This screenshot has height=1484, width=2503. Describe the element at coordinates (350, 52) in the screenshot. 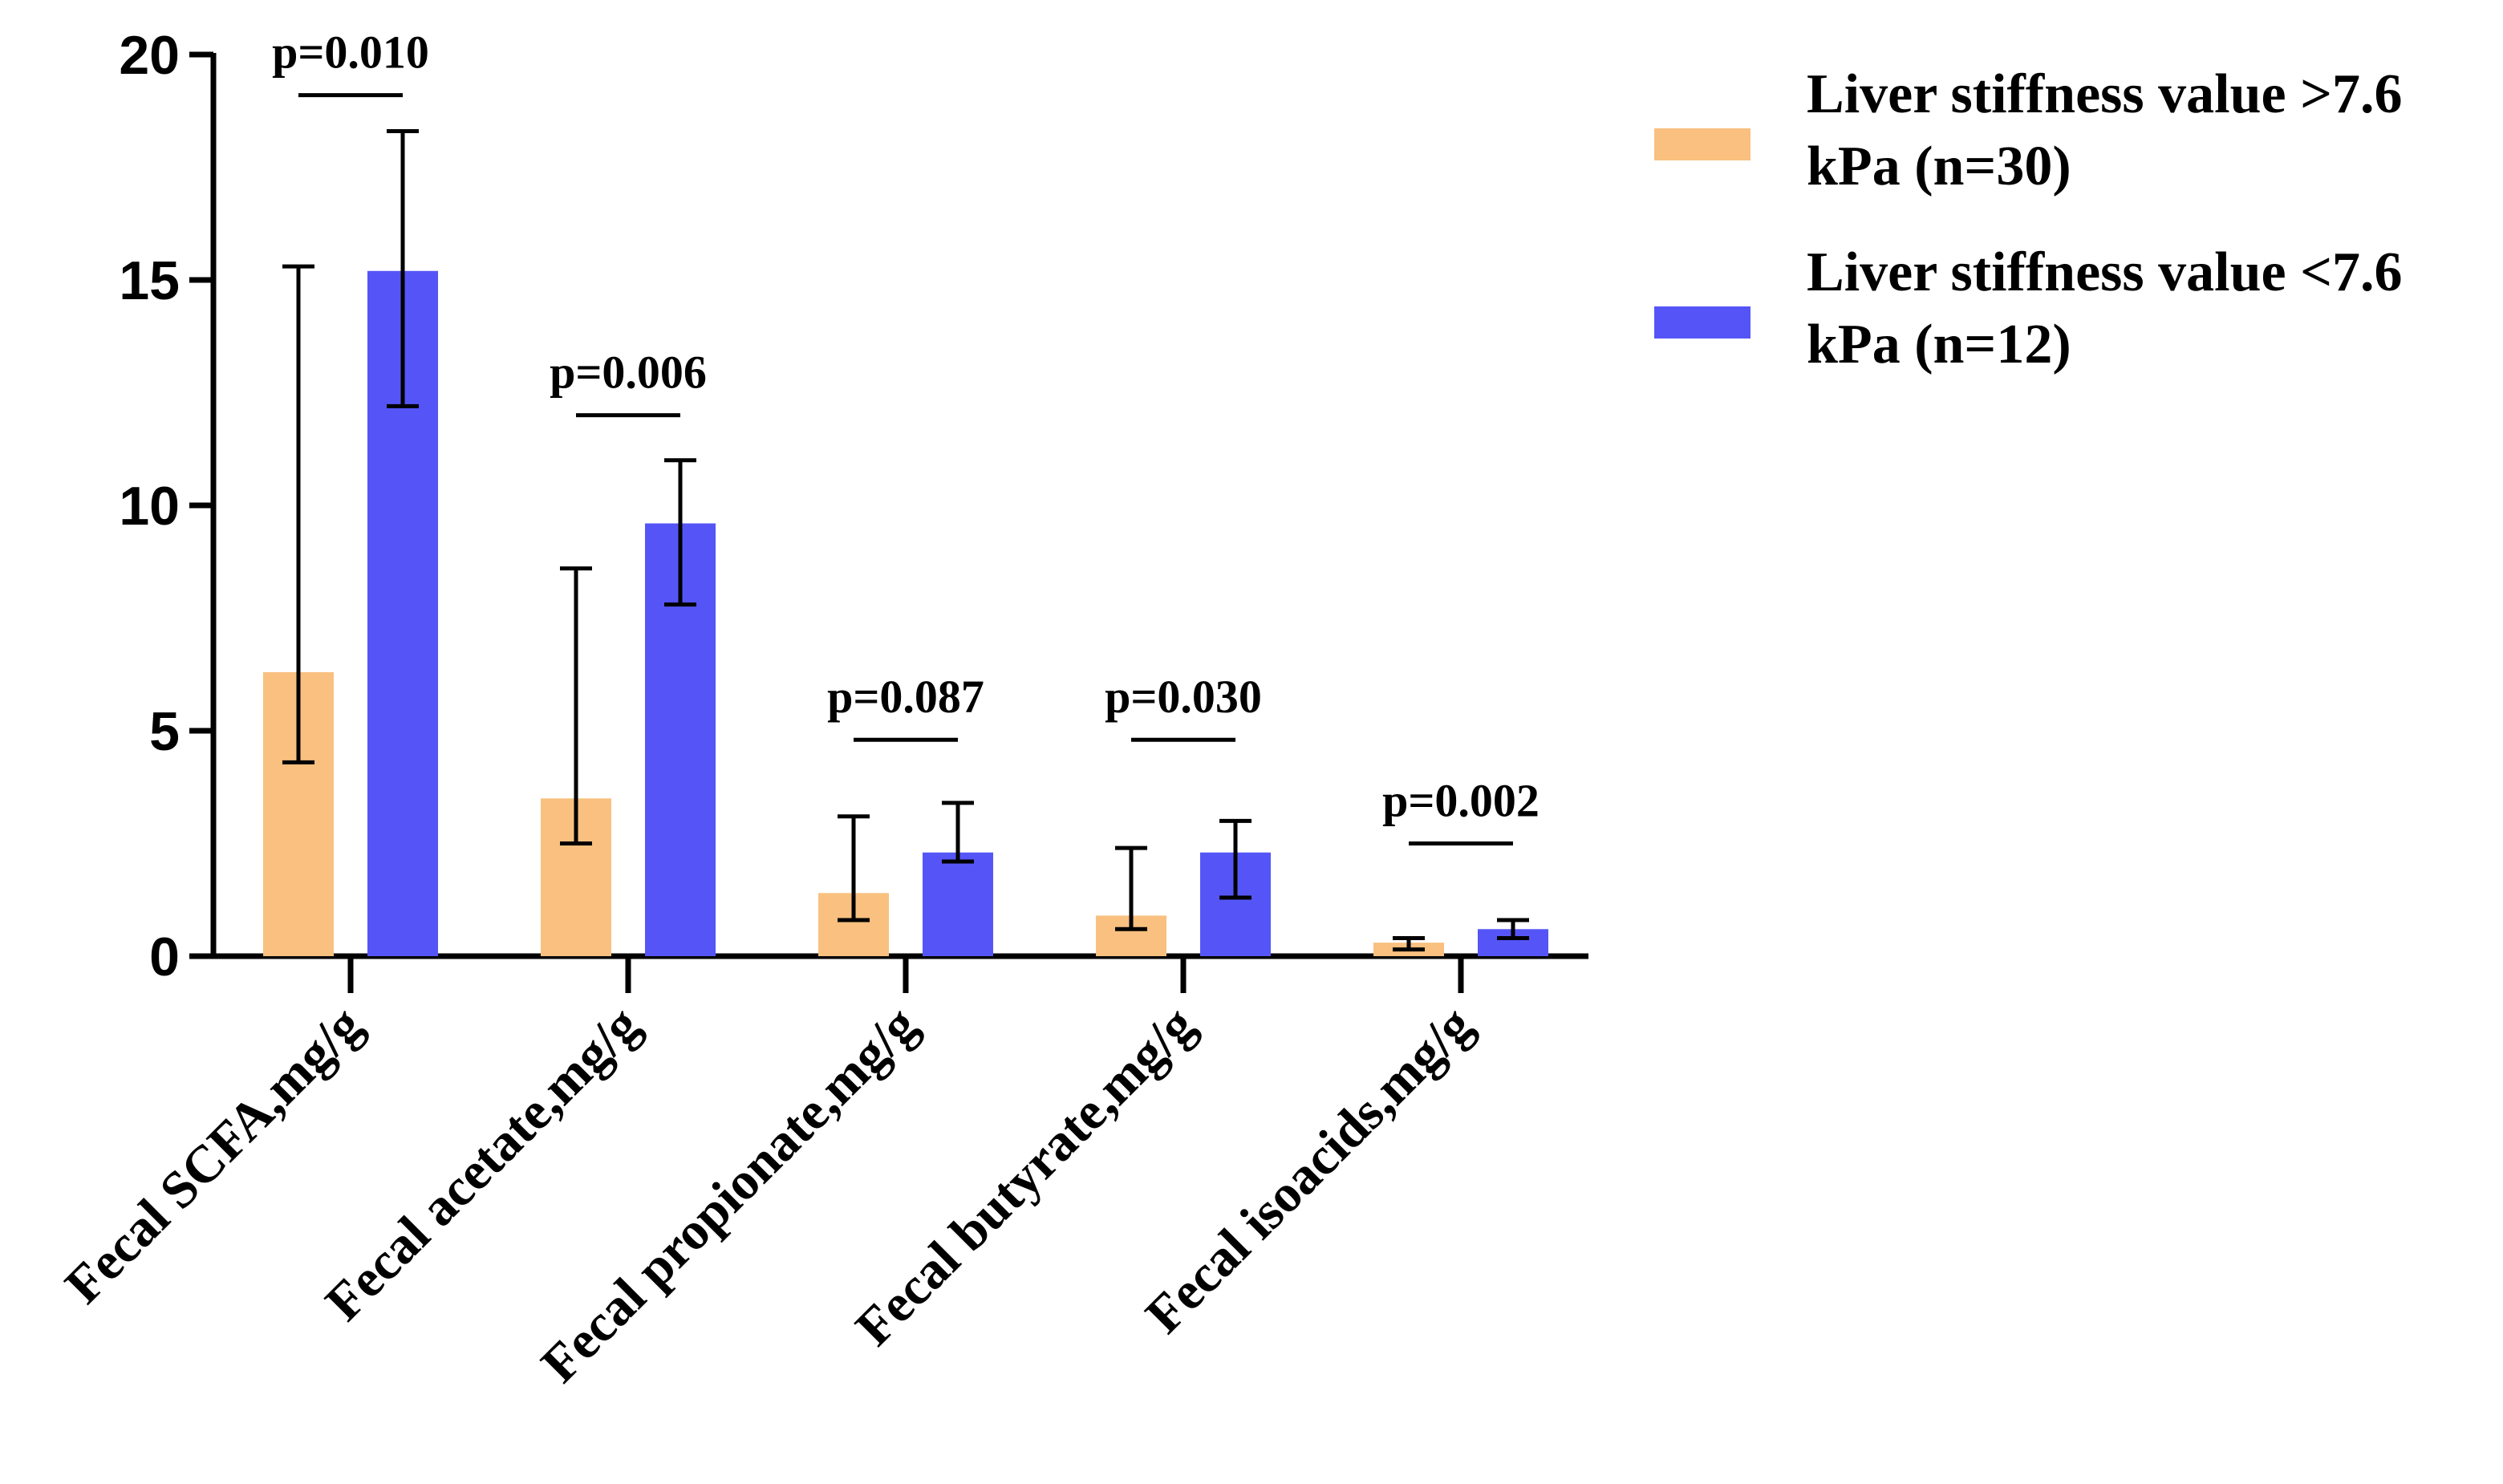

I see `p-value-label: p=0.010` at that location.